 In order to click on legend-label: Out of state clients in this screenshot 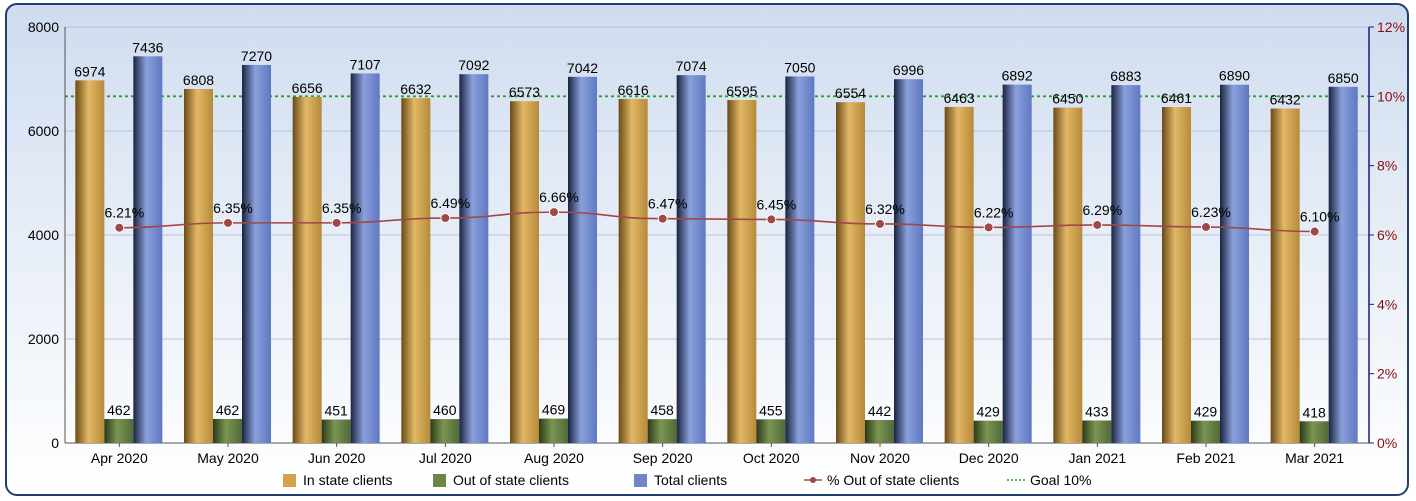, I will do `click(511, 480)`.